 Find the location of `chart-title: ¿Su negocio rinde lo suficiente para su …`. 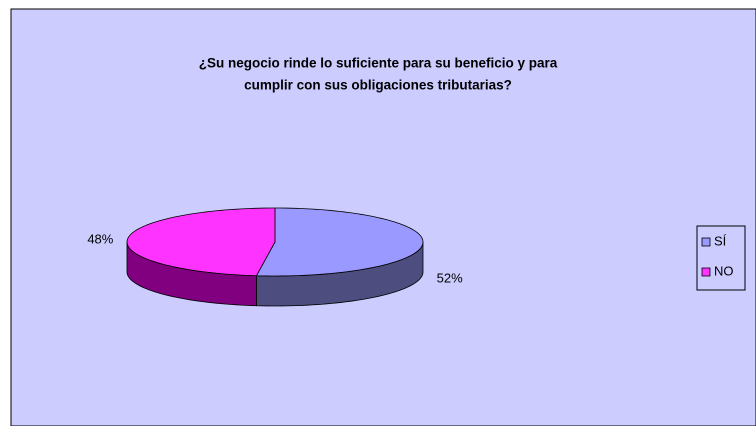

chart-title: ¿Su negocio rinde lo suficiente para su … is located at coordinates (378, 63).